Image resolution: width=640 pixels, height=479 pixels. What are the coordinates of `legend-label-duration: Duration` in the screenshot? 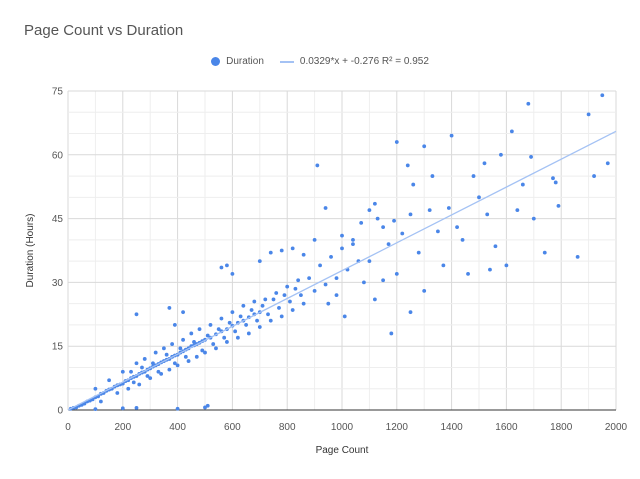 It's located at (245, 61).